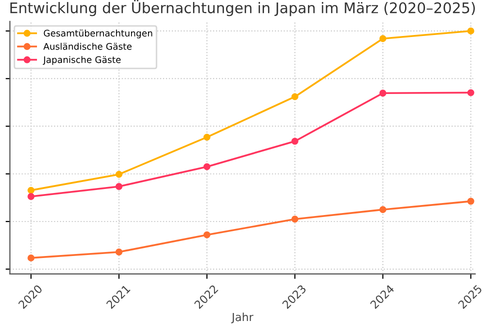 This screenshot has width=495, height=330. What do you see at coordinates (242, 318) in the screenshot?
I see `x-axis-title: Jahr` at bounding box center [242, 318].